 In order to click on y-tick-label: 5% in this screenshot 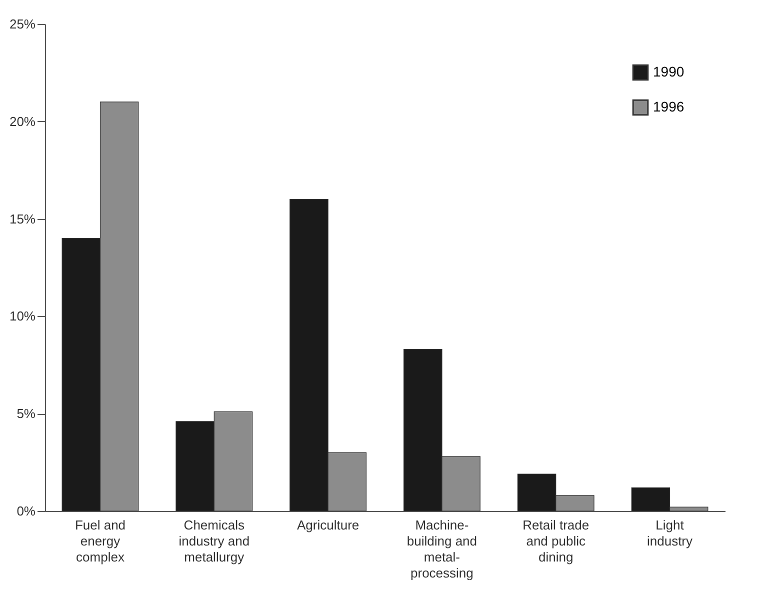, I will do `click(26, 414)`.